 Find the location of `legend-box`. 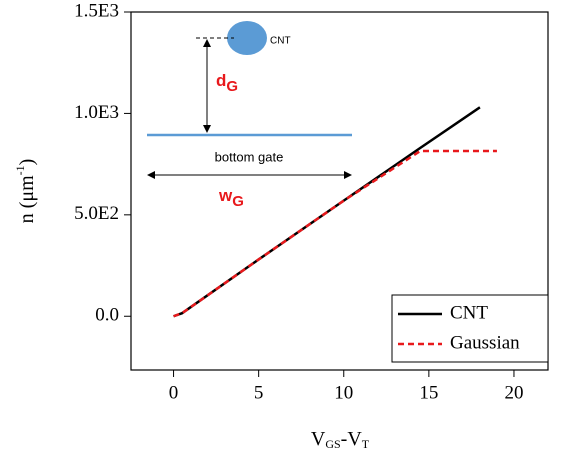

legend-box is located at coordinates (470, 328).